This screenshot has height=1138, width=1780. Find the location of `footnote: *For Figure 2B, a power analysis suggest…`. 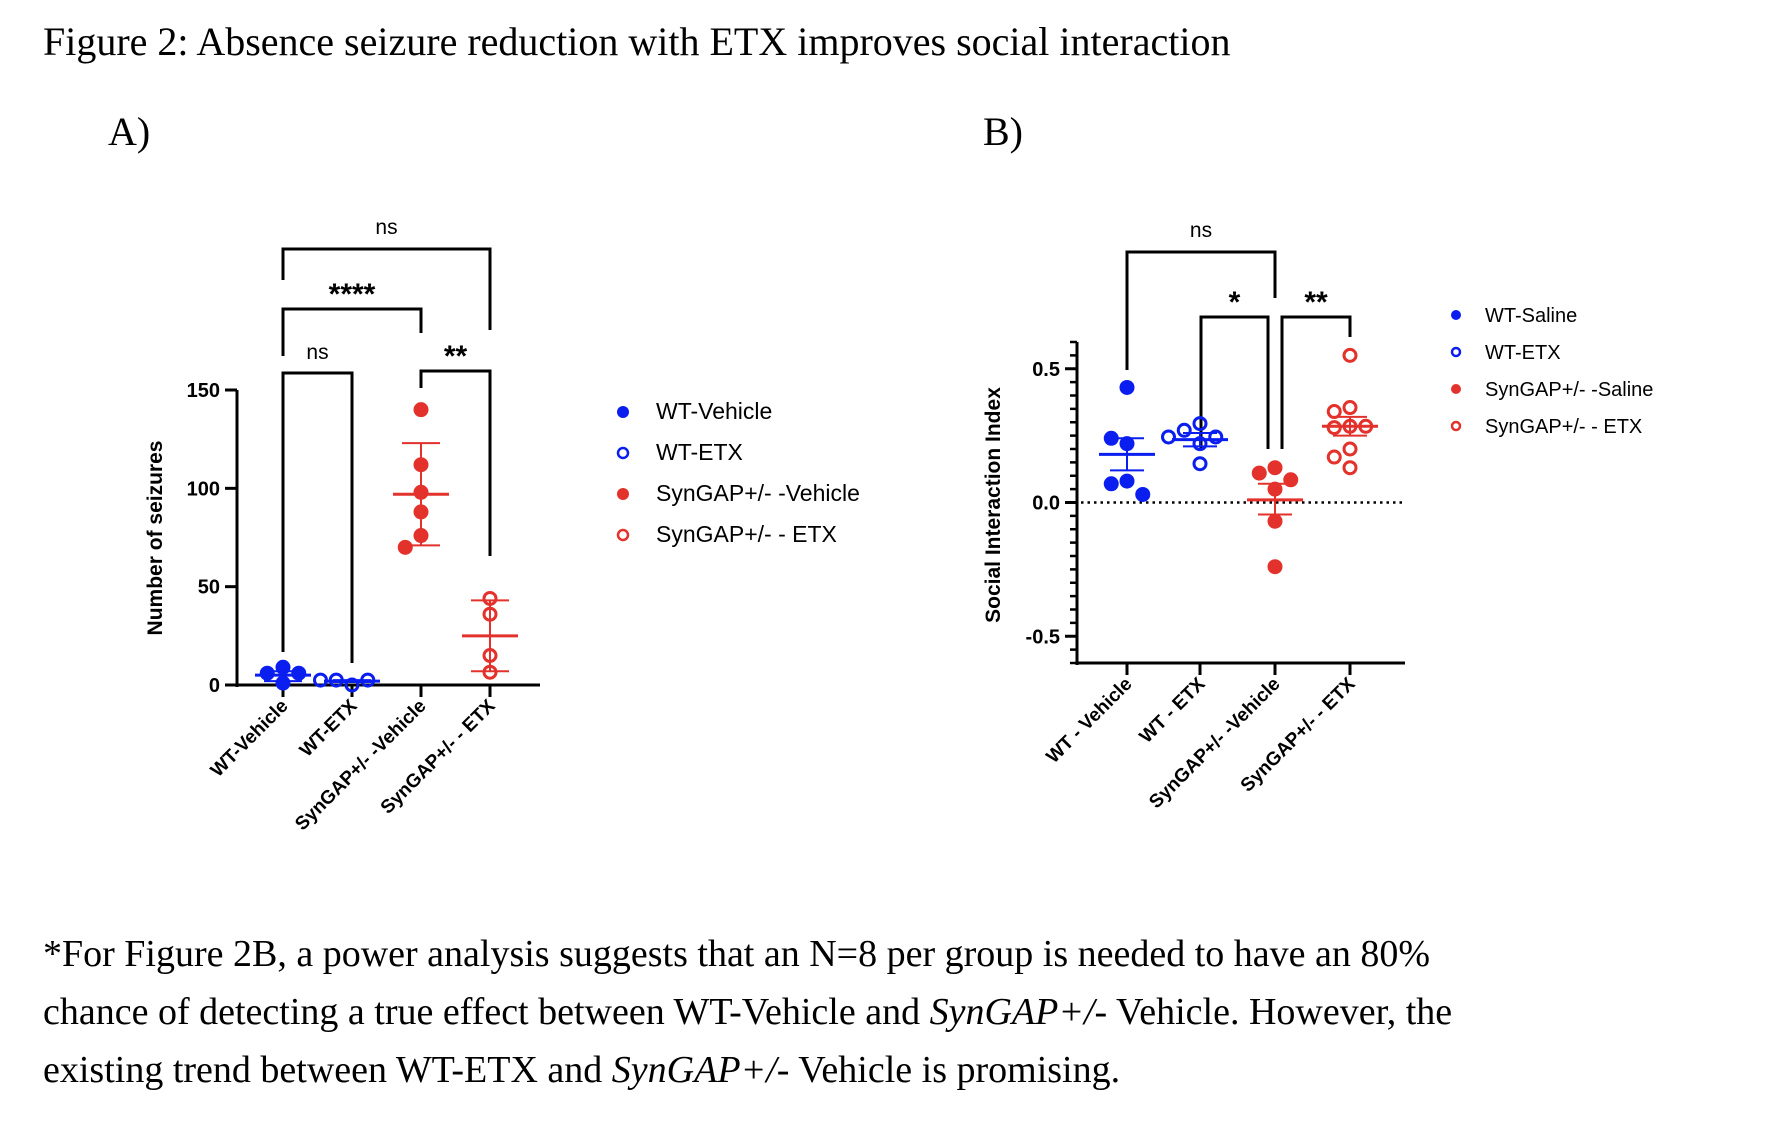

footnote: *For Figure 2B, a power analysis suggest… is located at coordinates (893, 1012).